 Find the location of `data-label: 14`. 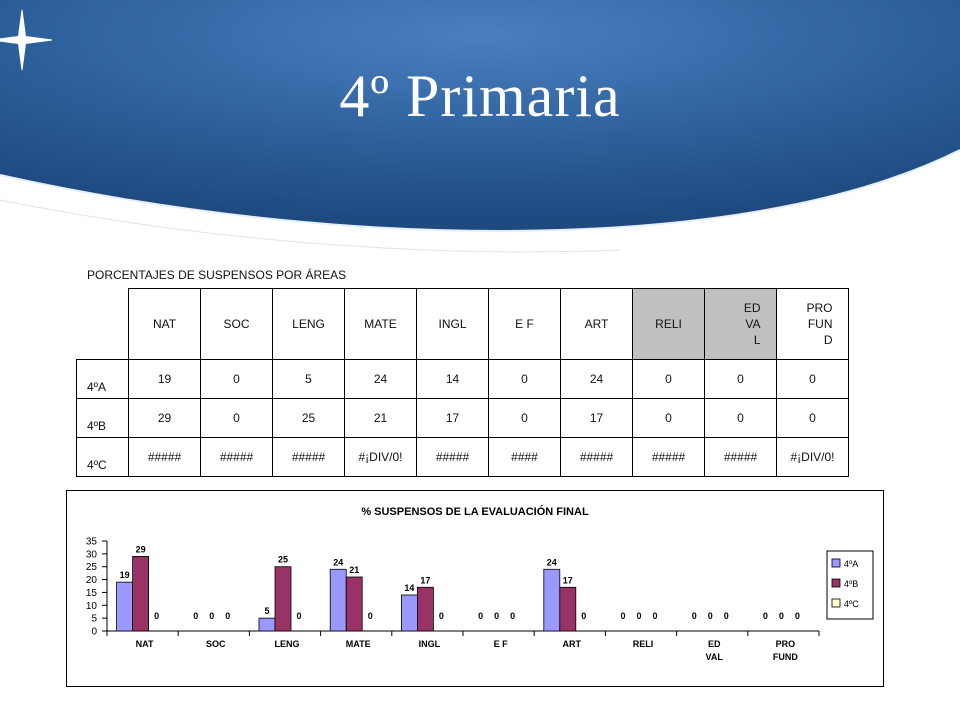

data-label: 14 is located at coordinates (409, 588).